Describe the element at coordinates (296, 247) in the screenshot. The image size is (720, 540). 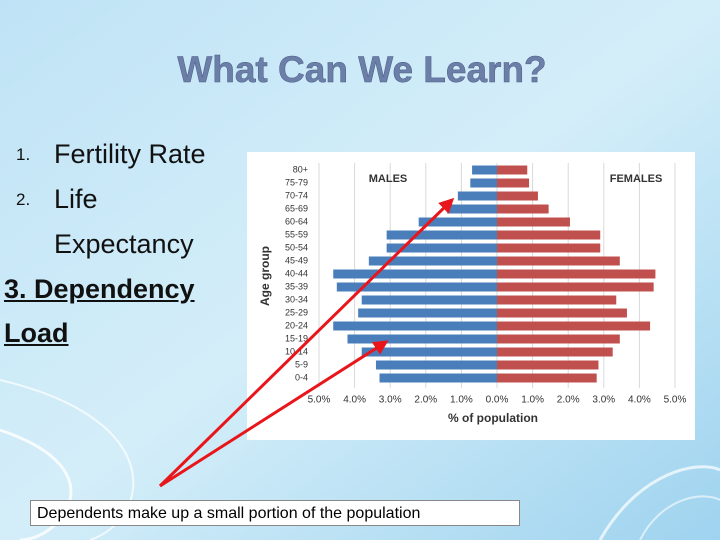
I see `y-tick-label: 50-54` at that location.